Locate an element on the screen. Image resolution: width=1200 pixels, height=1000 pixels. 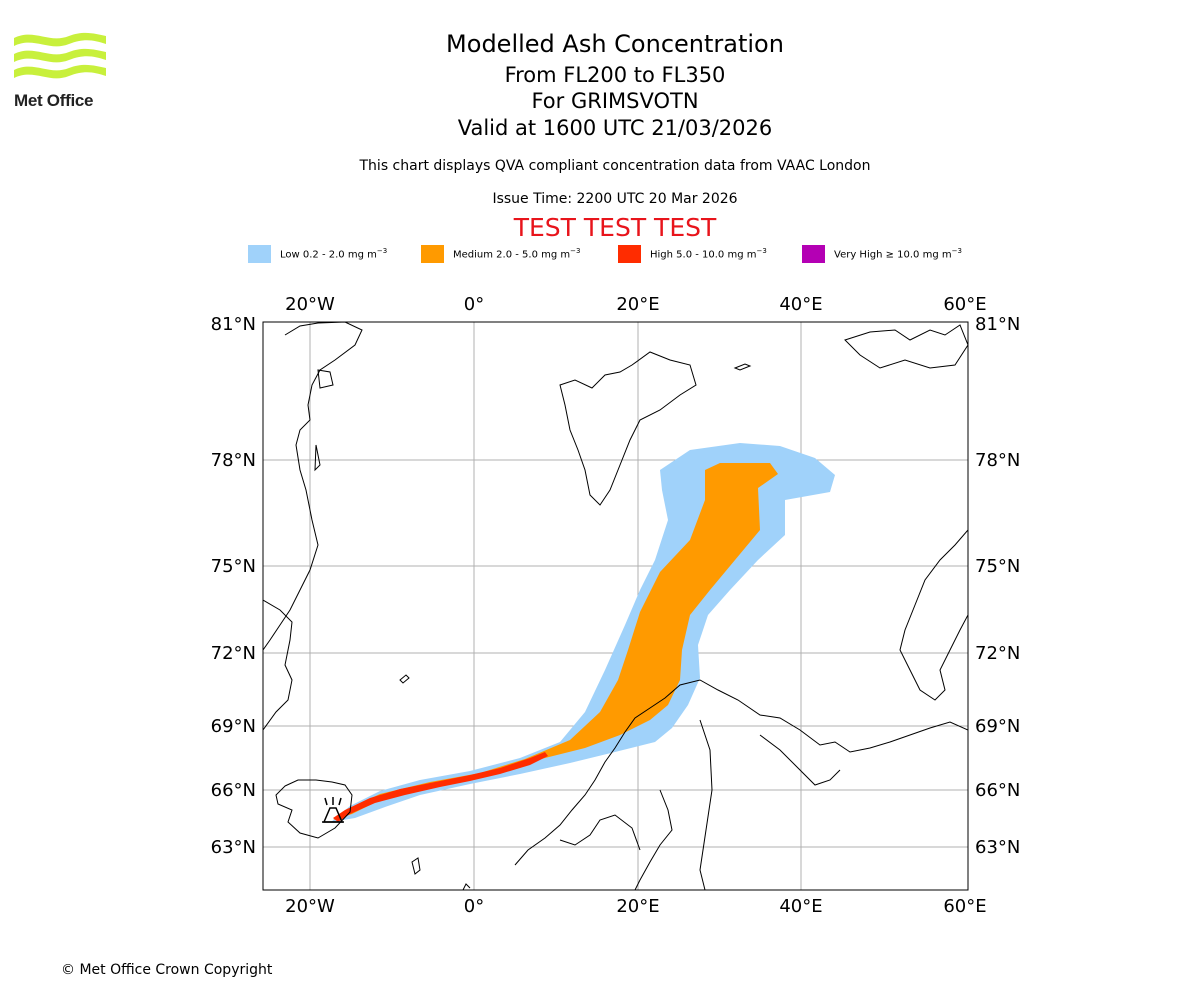
legend-swatch-low is located at coordinates (259, 254).